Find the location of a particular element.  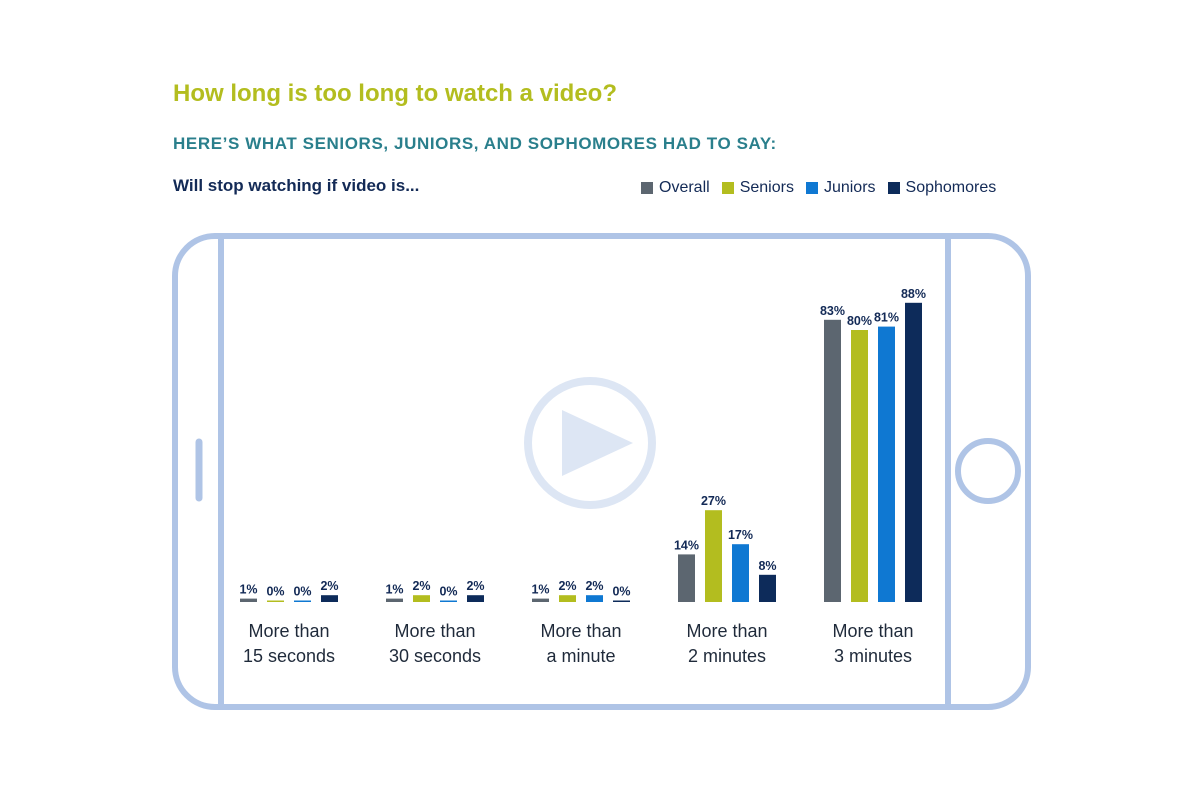

bar-label-juniors-4: 81% is located at coordinates (886, 318).